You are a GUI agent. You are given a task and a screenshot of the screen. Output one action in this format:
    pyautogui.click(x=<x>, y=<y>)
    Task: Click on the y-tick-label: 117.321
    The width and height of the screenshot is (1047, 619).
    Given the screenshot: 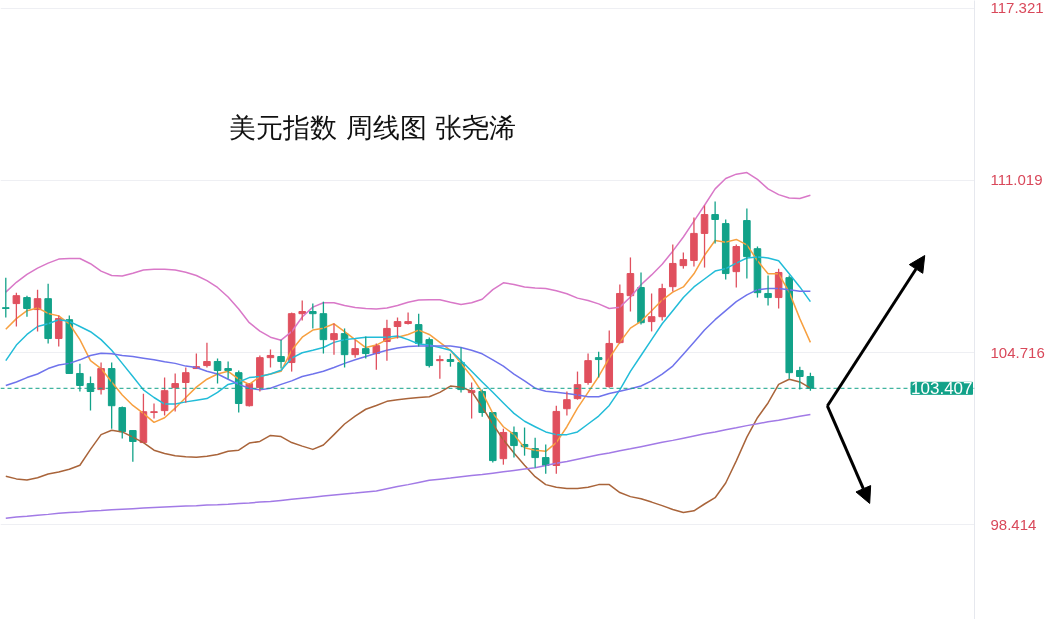 What is the action you would take?
    pyautogui.click(x=1017, y=8)
    